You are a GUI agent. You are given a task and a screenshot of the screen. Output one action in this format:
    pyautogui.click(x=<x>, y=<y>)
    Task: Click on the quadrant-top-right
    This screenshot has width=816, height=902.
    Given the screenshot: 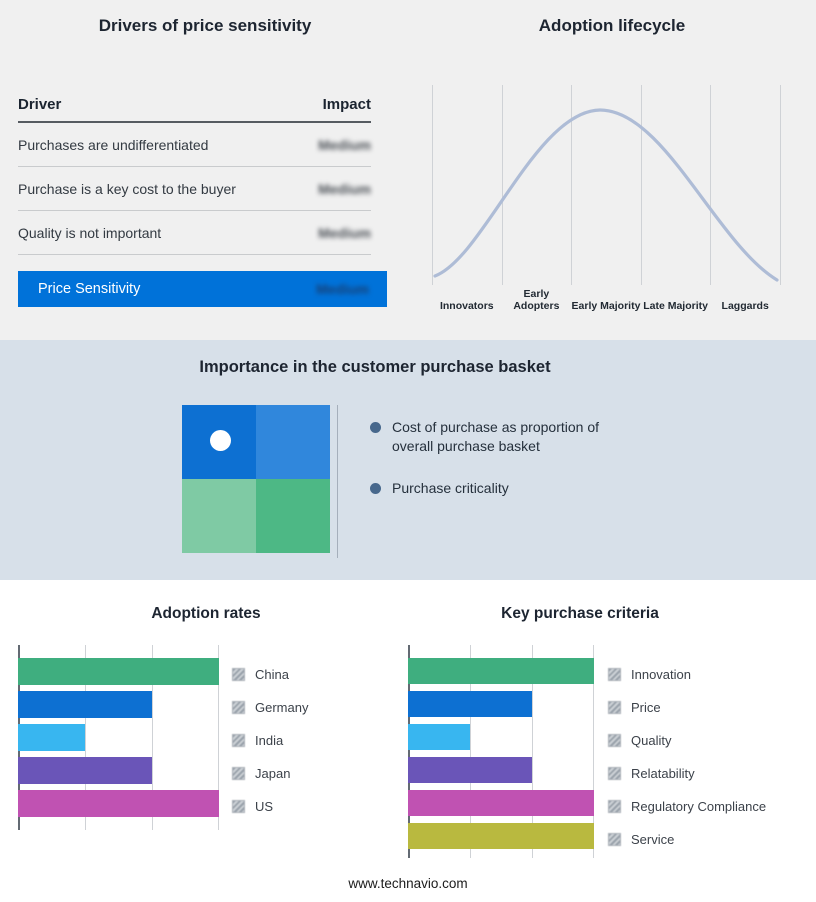 What is the action you would take?
    pyautogui.click(x=293, y=442)
    